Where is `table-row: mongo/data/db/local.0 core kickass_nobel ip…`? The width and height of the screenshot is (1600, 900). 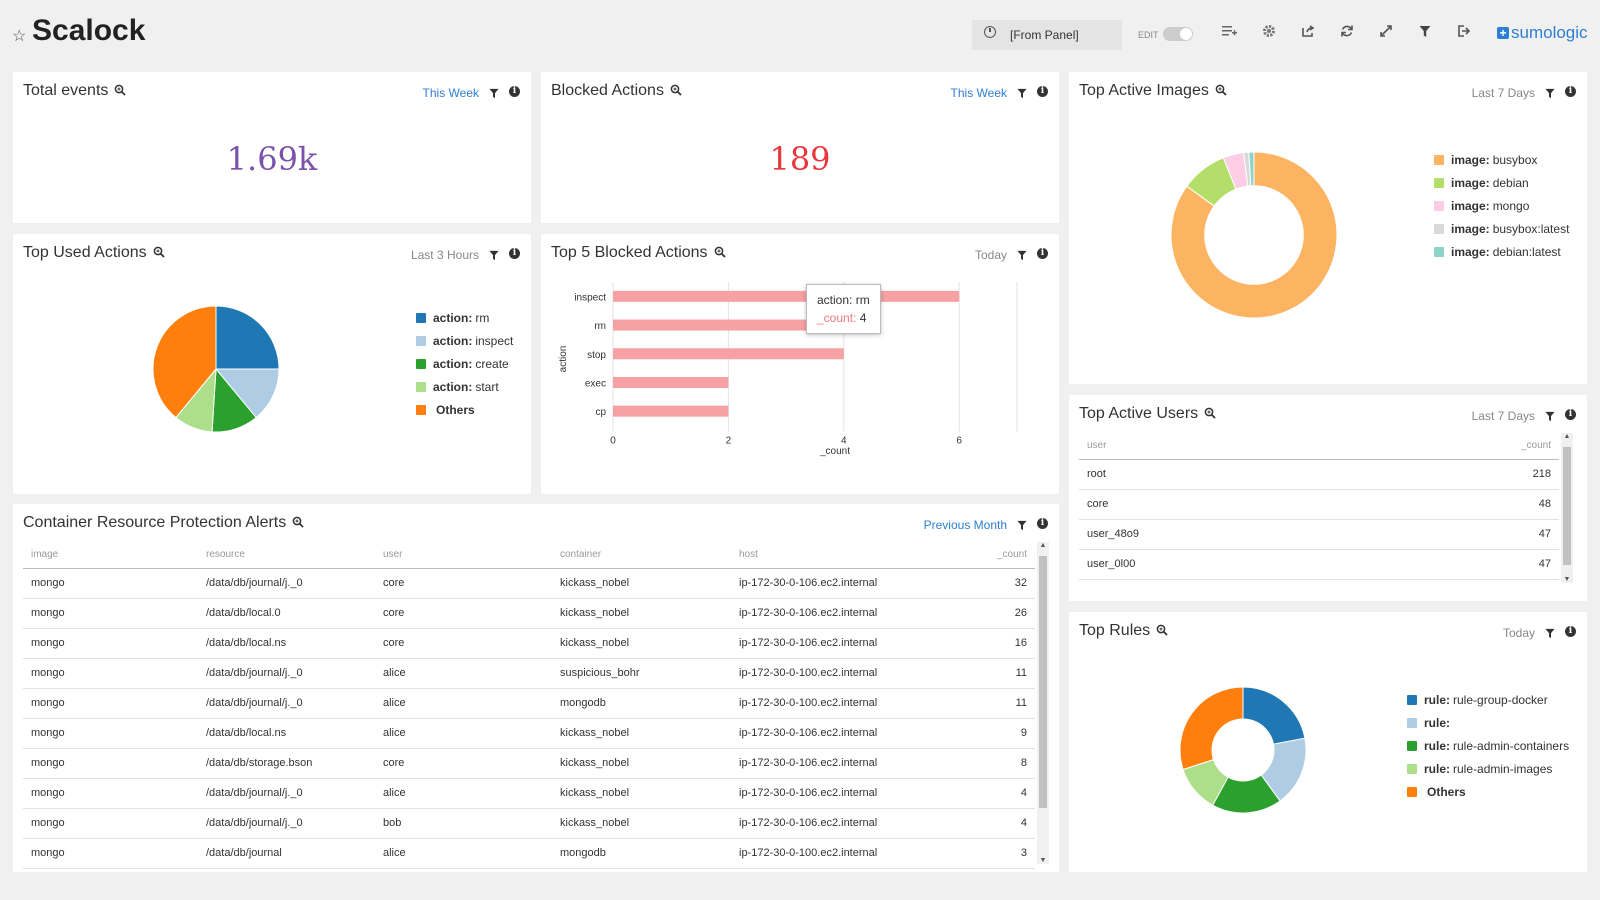 table-row: mongo/data/db/local.0 core kickass_nobel ip… is located at coordinates (529, 613).